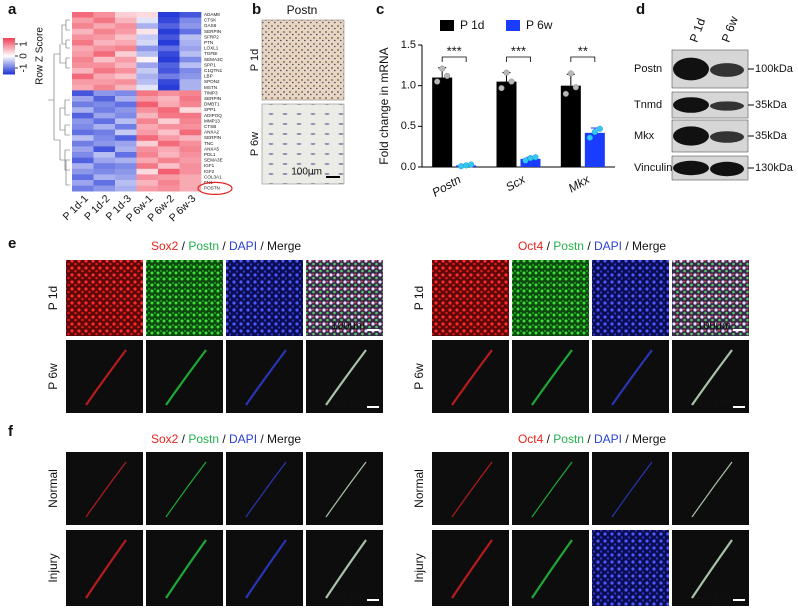 The image size is (798, 608). What do you see at coordinates (255, 144) in the screenshot?
I see `histology-row-label: P 6w` at bounding box center [255, 144].